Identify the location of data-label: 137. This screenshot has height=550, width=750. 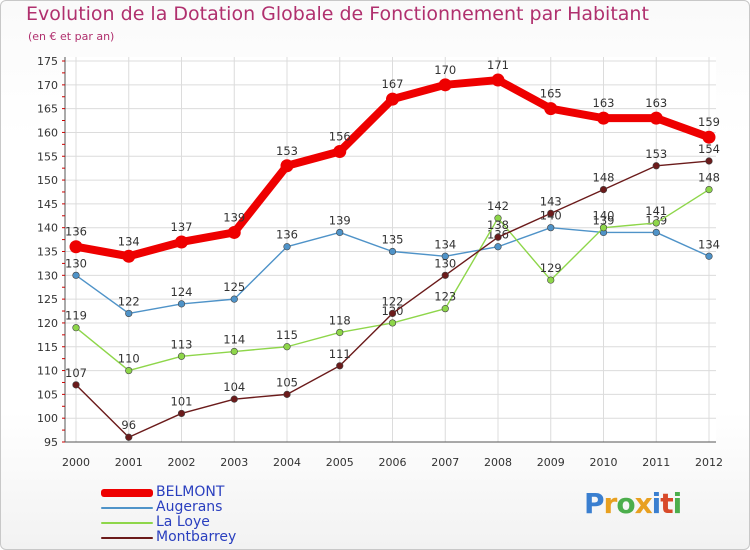
(182, 227).